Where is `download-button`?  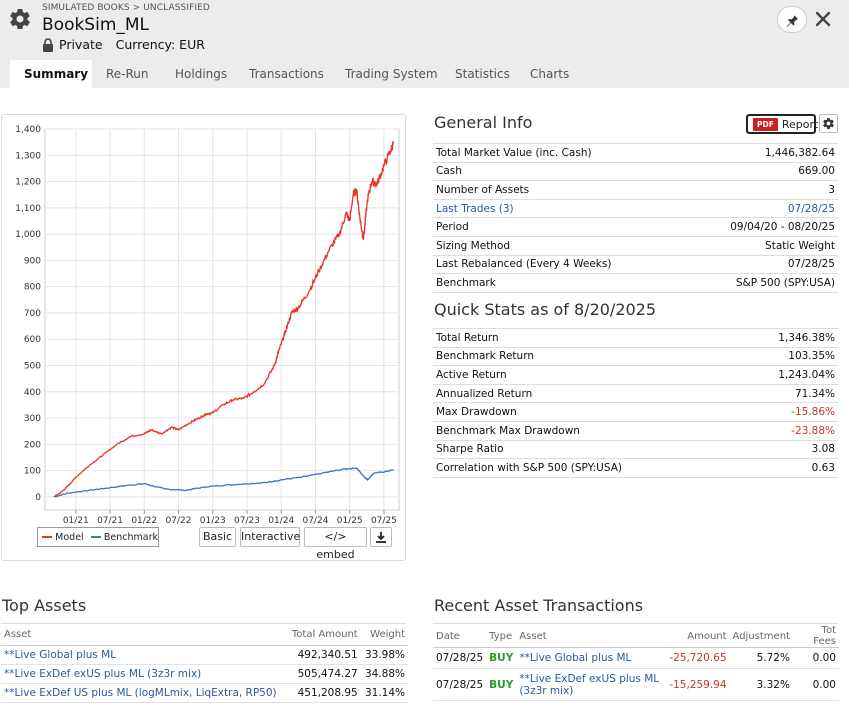
download-button is located at coordinates (381, 537).